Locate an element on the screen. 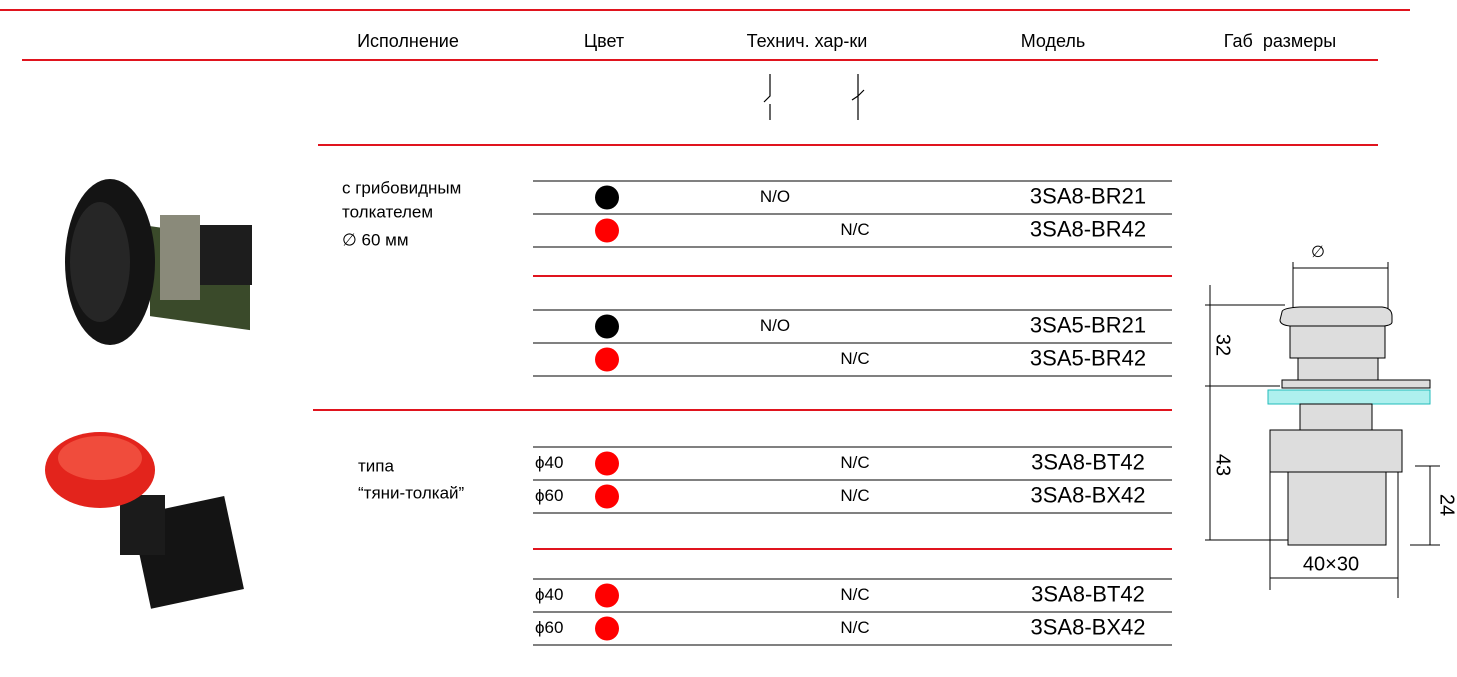  height-label: 24 is located at coordinates (1446, 505).